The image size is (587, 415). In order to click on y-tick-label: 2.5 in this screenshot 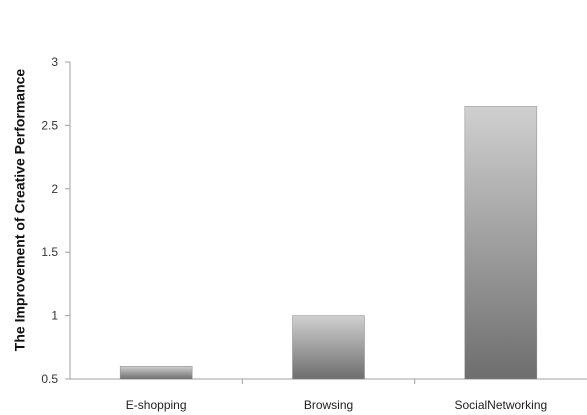, I will do `click(49, 125)`.